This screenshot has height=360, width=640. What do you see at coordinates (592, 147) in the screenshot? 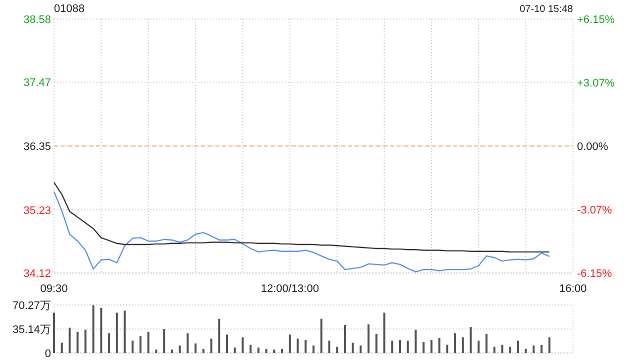
I see `y2-tick-label: 0.00%` at bounding box center [592, 147].